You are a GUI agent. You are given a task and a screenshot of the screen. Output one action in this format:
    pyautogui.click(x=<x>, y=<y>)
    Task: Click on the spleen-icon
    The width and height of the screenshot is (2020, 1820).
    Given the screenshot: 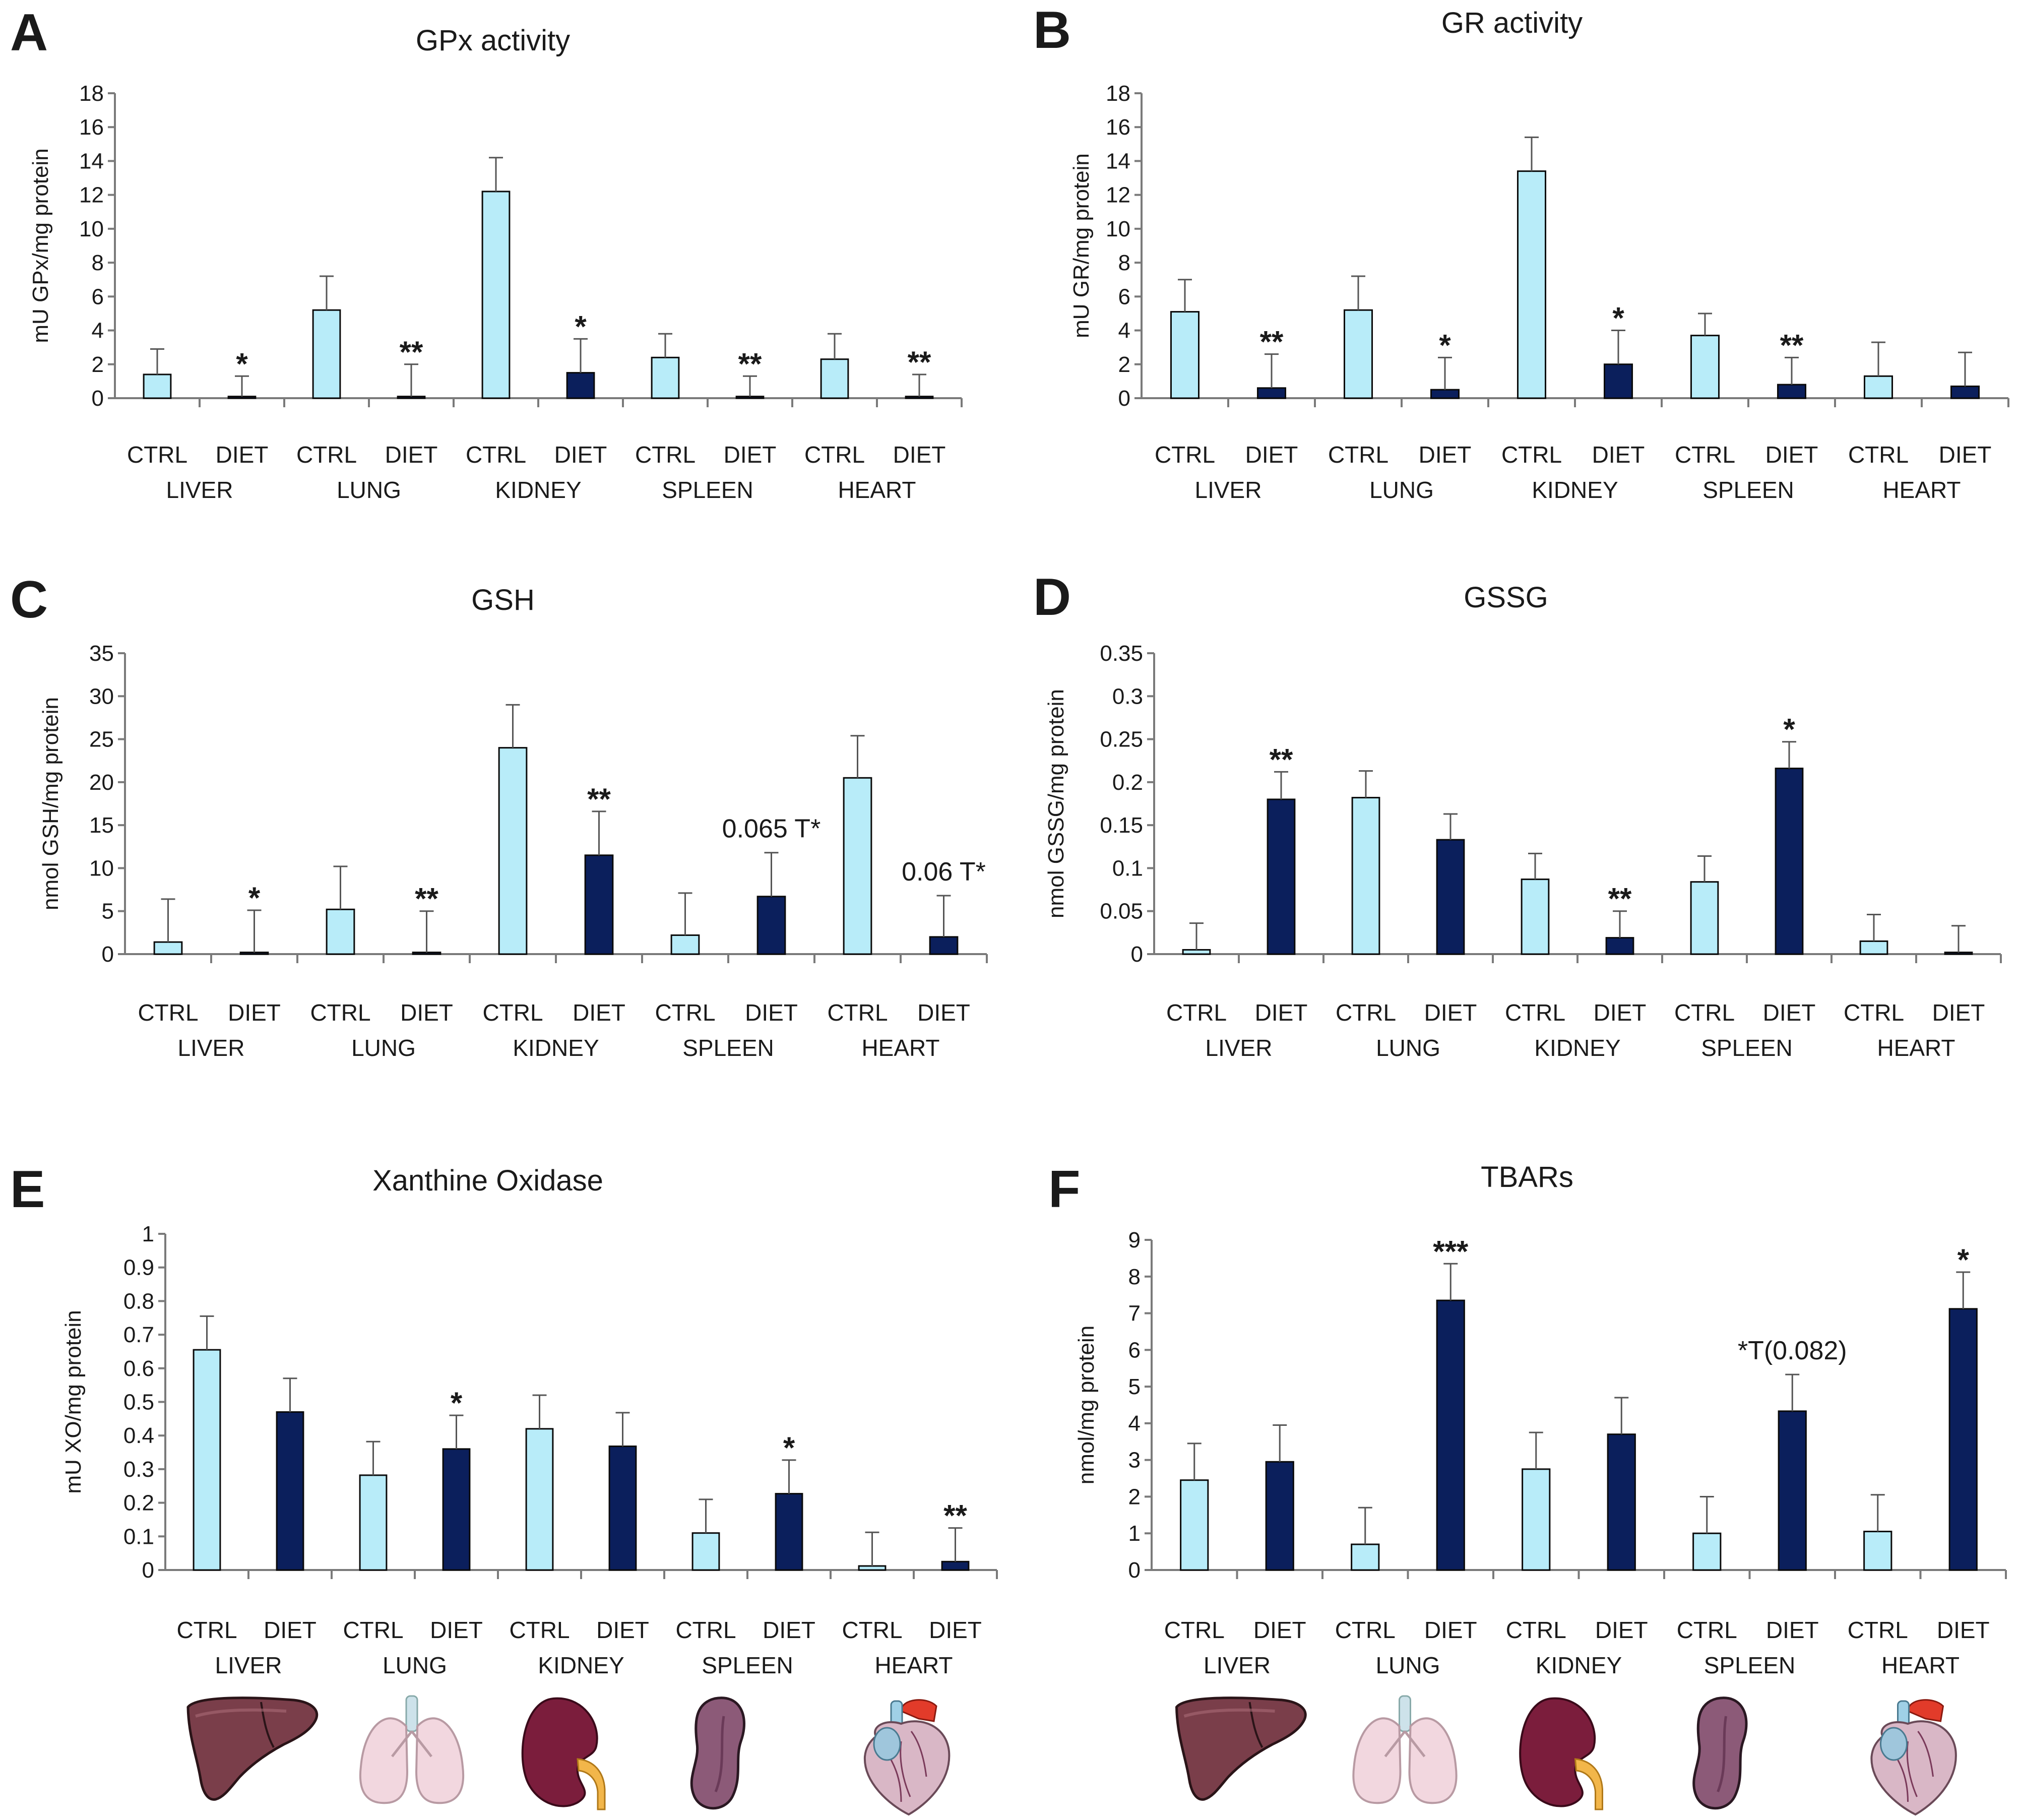 What is the action you would take?
    pyautogui.click(x=717, y=1753)
    